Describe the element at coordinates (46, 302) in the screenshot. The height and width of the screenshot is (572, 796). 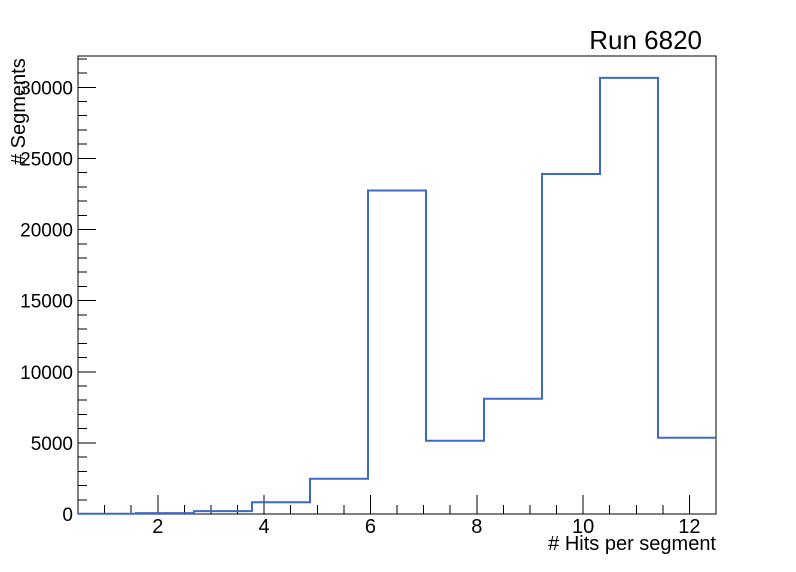
I see `y-tick-label: 15000` at that location.